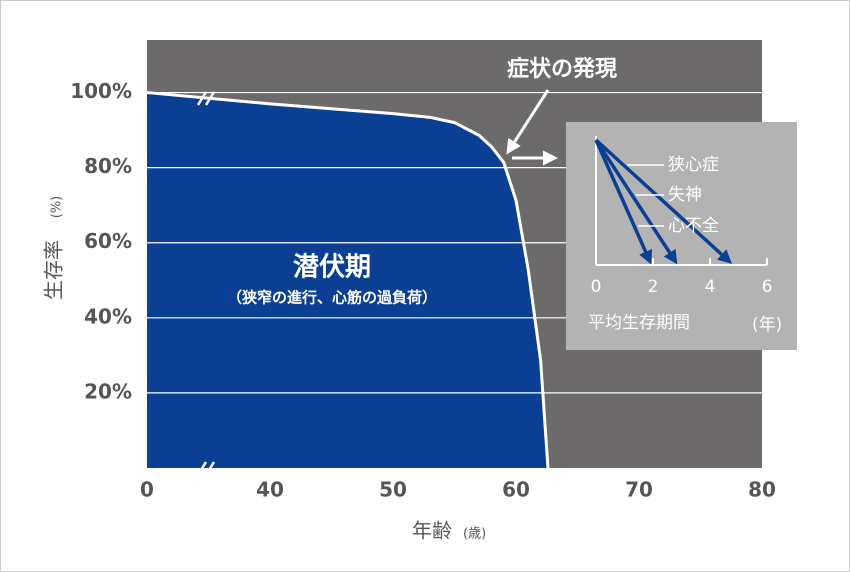  What do you see at coordinates (57, 207) in the screenshot?
I see `y-axis-unit: (%)` at bounding box center [57, 207].